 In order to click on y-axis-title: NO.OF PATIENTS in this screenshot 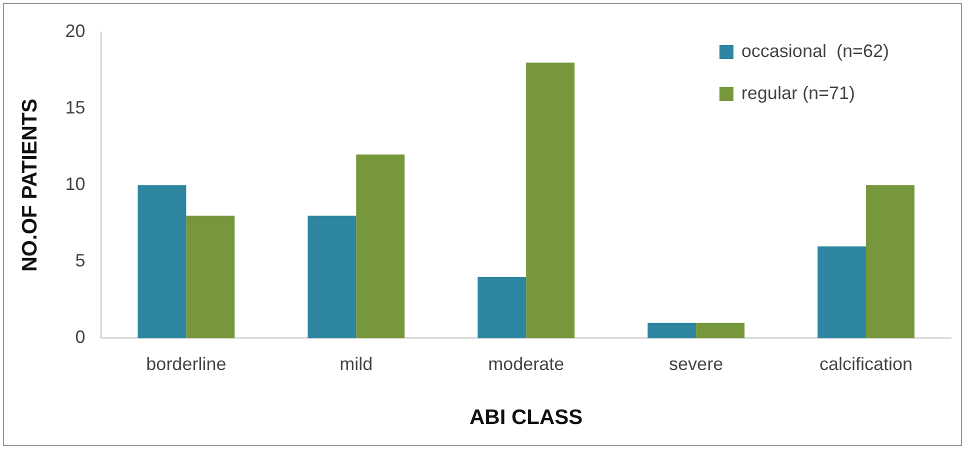, I will do `click(30, 185)`.